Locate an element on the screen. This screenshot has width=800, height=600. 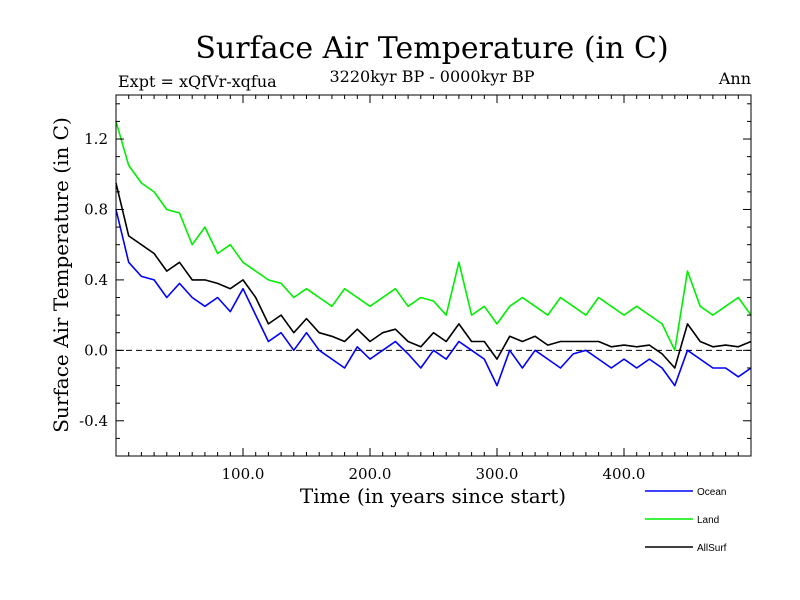
x-tick-label: 400.0 is located at coordinates (624, 474).